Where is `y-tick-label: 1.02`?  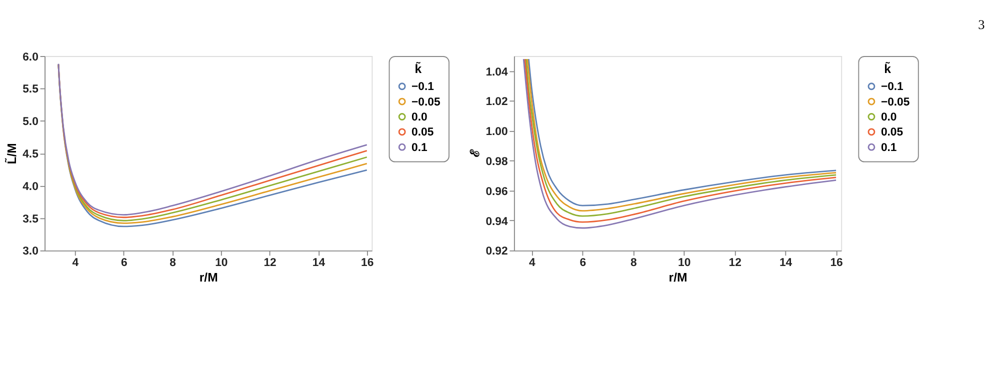 y-tick-label: 1.02 is located at coordinates (497, 102).